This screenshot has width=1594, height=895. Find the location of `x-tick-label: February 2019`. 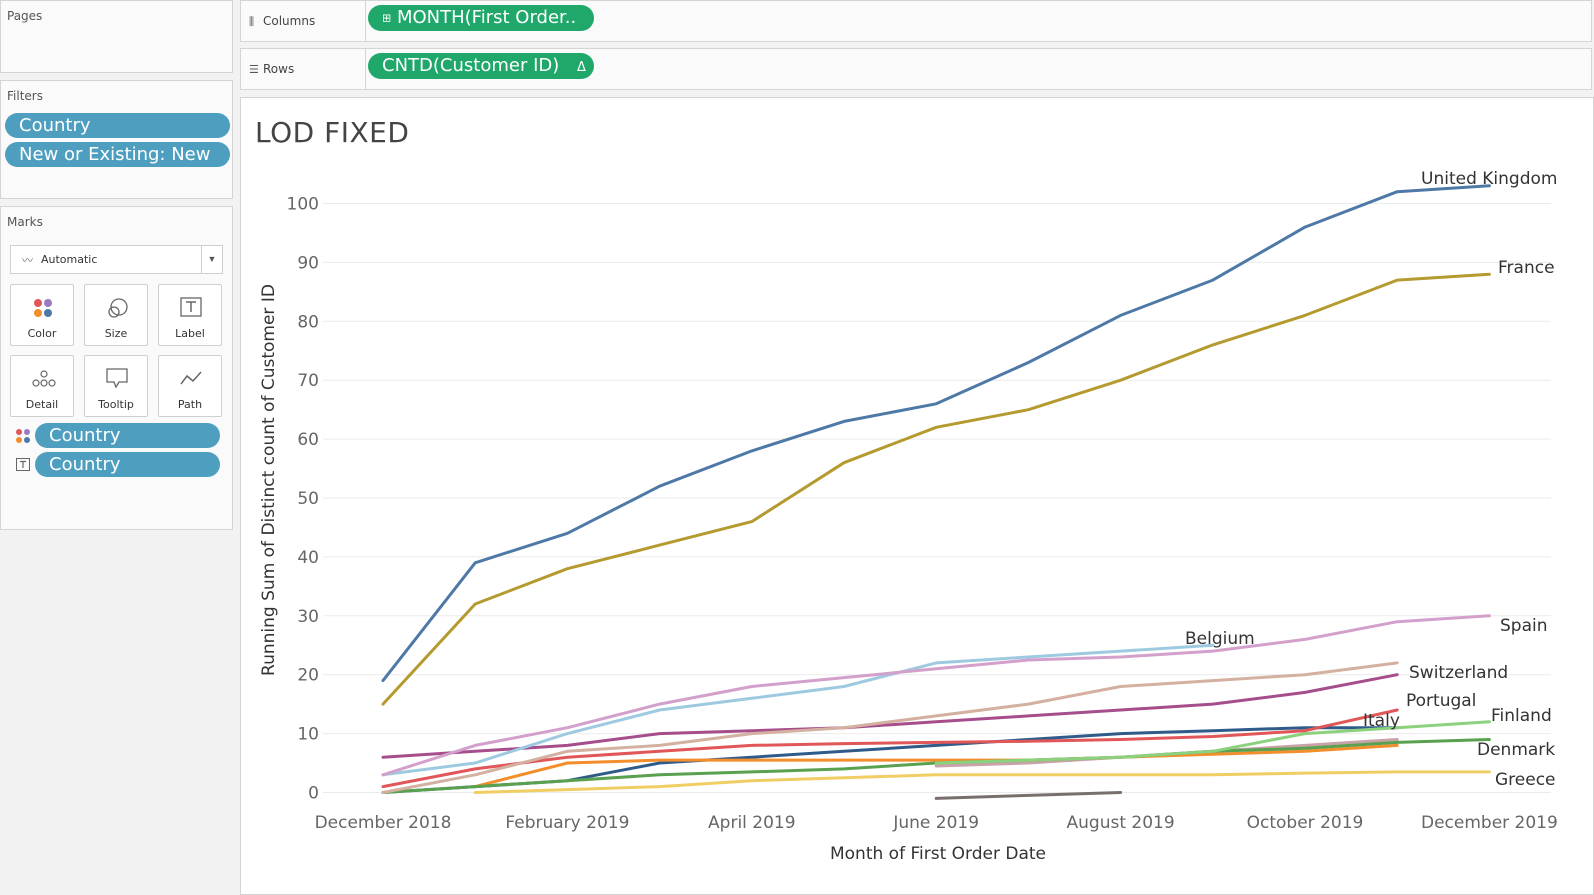

x-tick-label: February 2019 is located at coordinates (567, 823).